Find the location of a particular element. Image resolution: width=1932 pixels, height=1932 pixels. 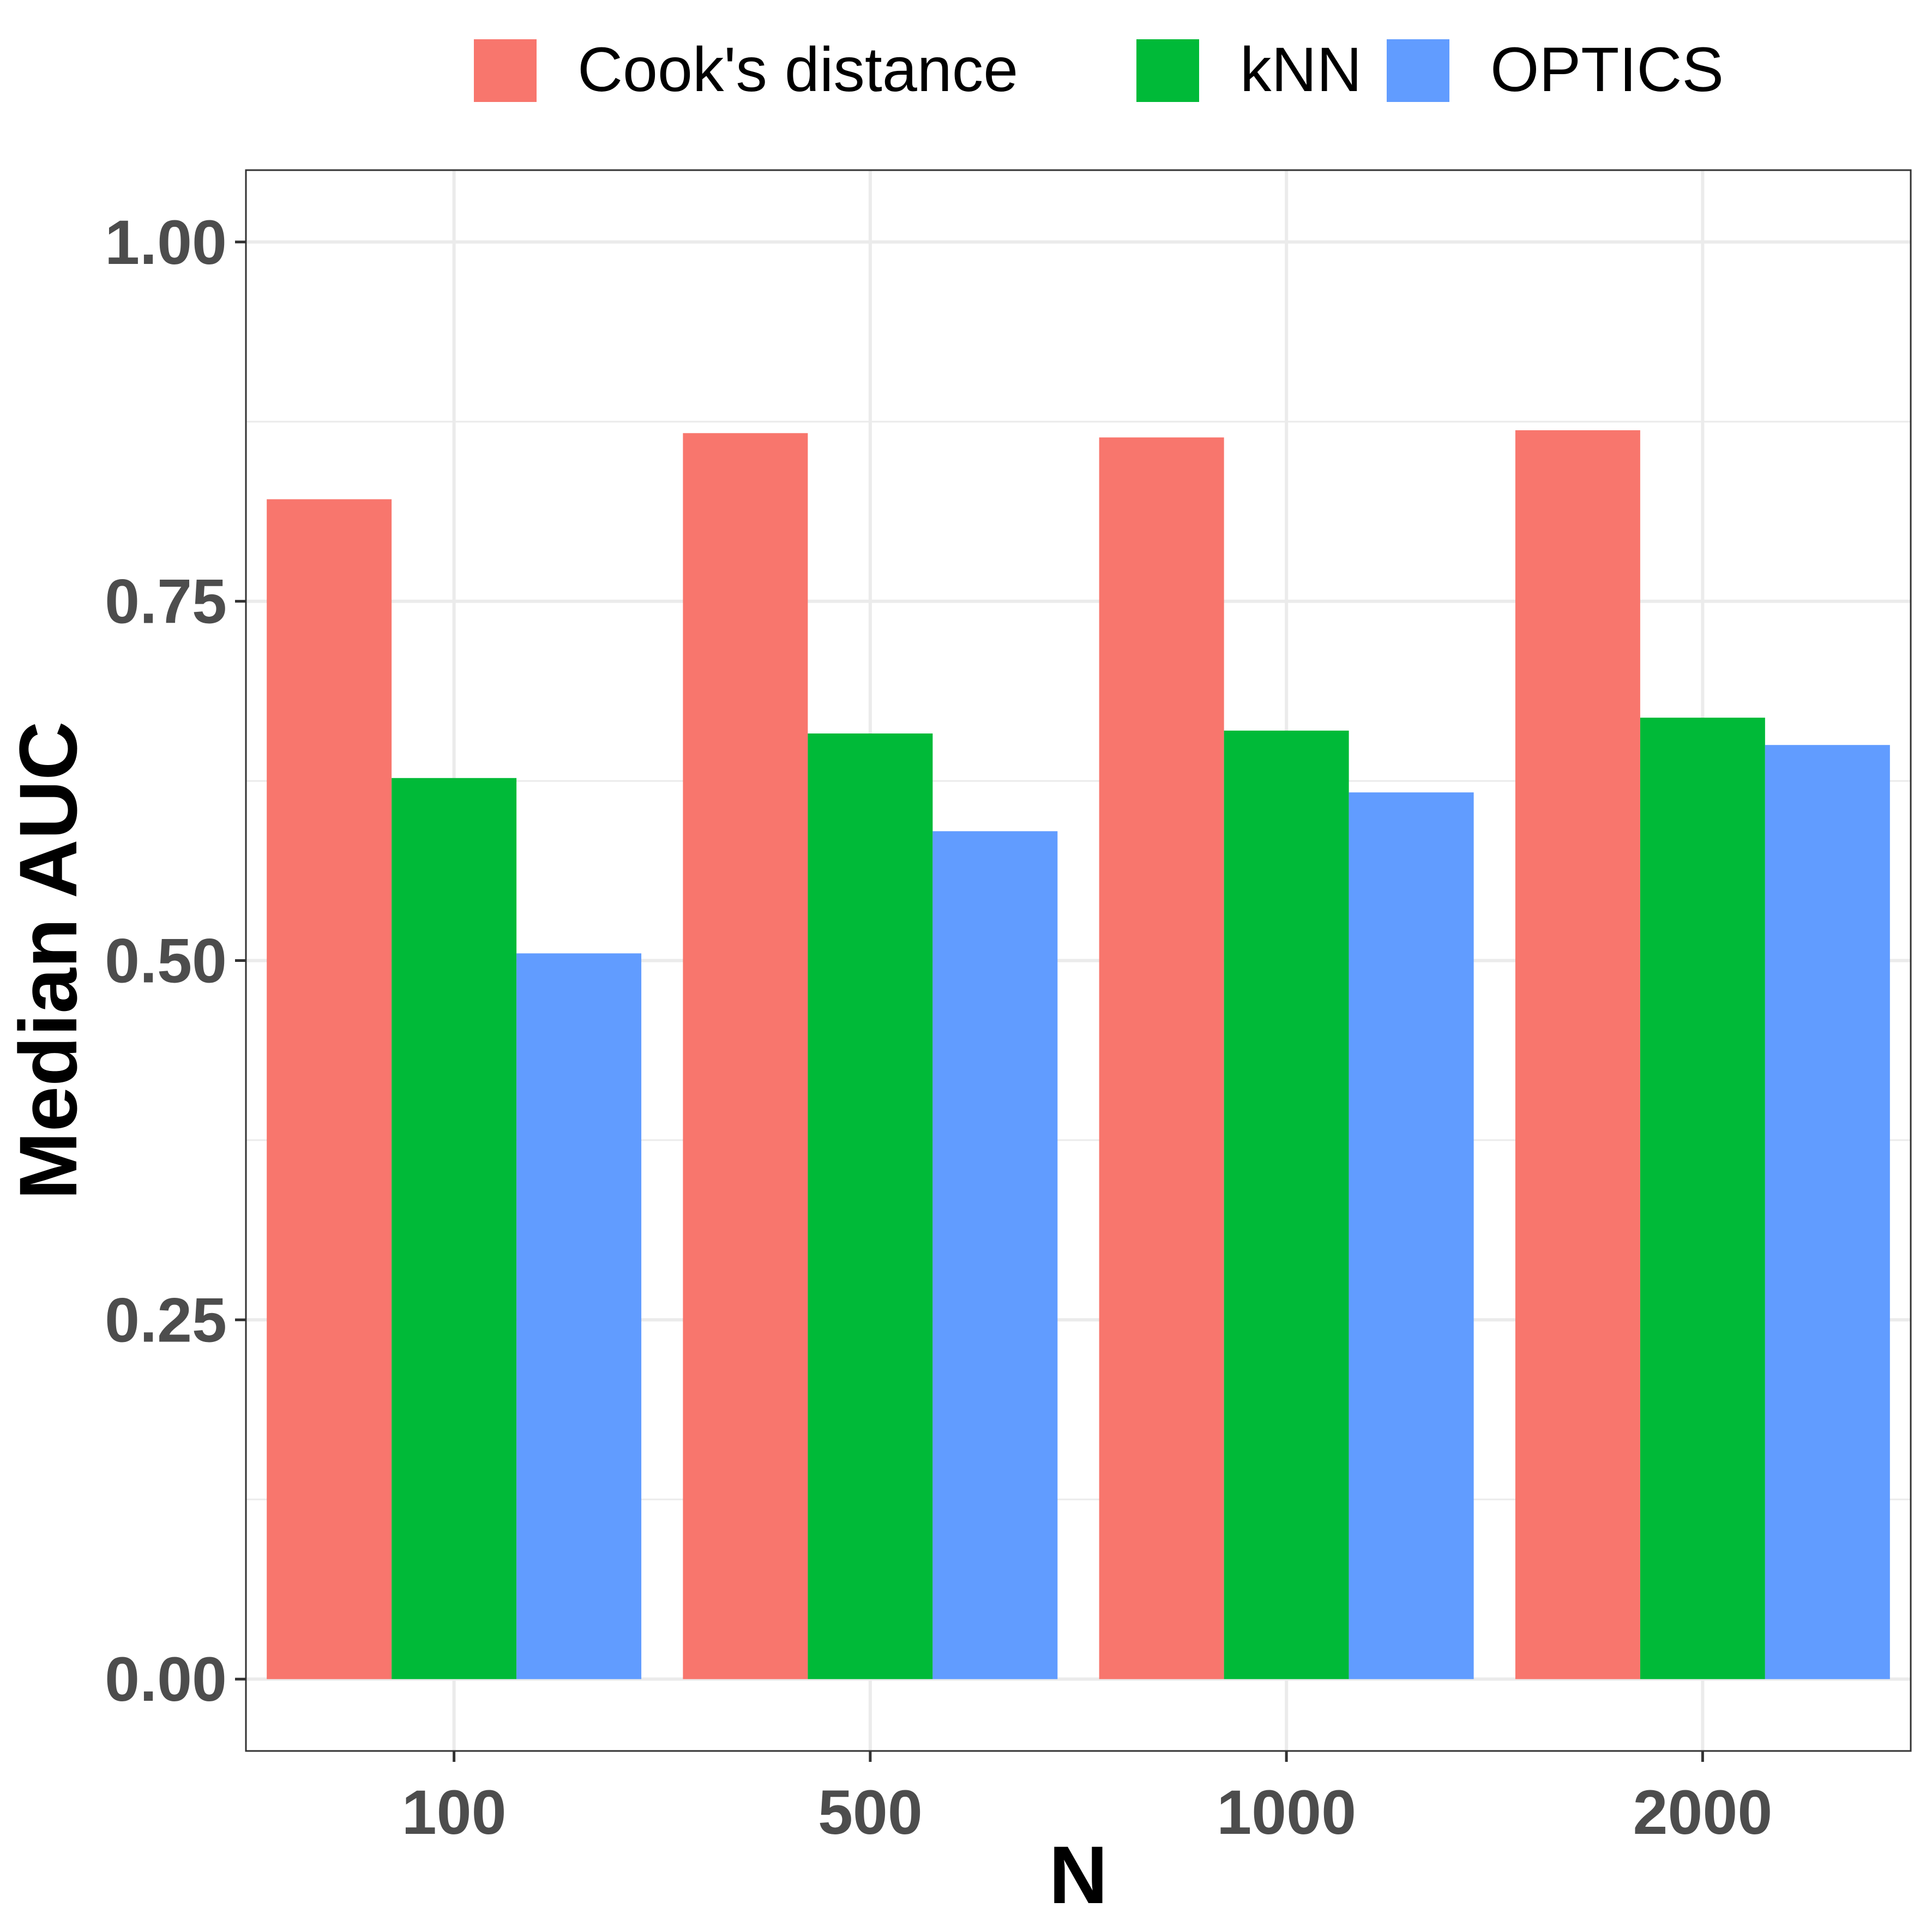

x-tick-label: 1000 is located at coordinates (1286, 1812).